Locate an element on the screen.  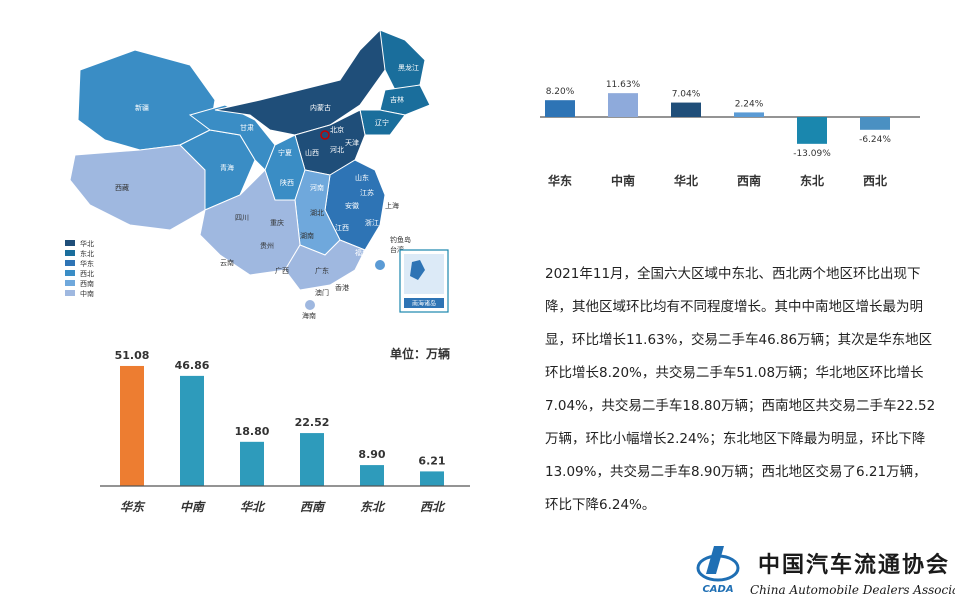
province-label: 香港 is located at coordinates (342, 287).